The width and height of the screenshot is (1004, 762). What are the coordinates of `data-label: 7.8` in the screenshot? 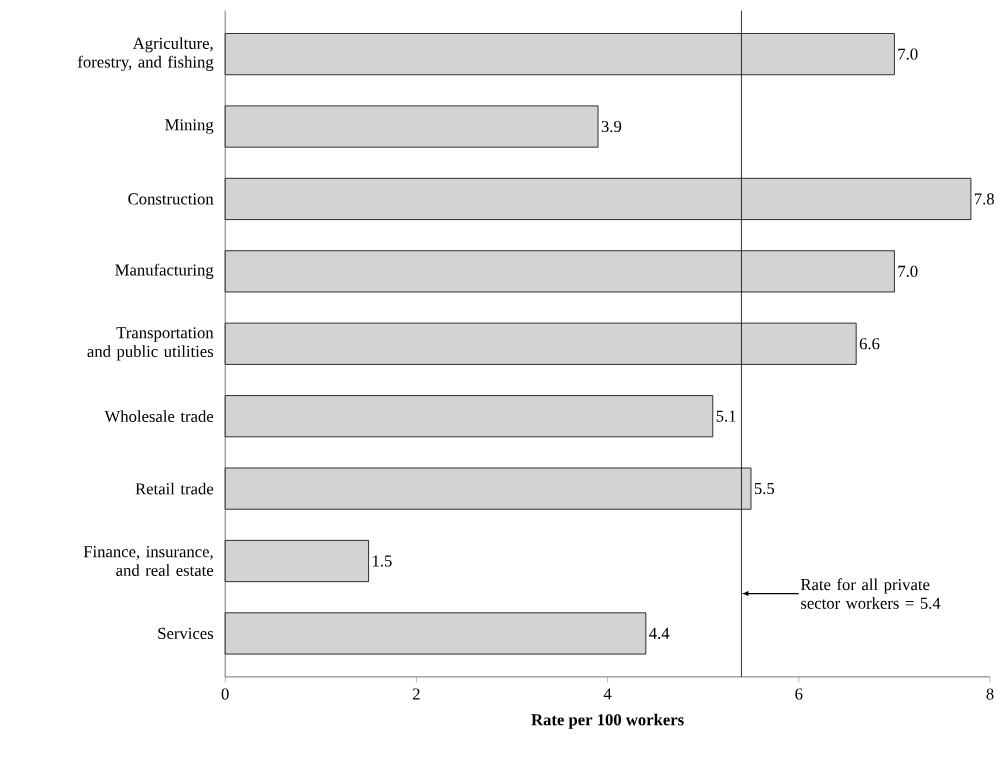 It's located at (984, 199).